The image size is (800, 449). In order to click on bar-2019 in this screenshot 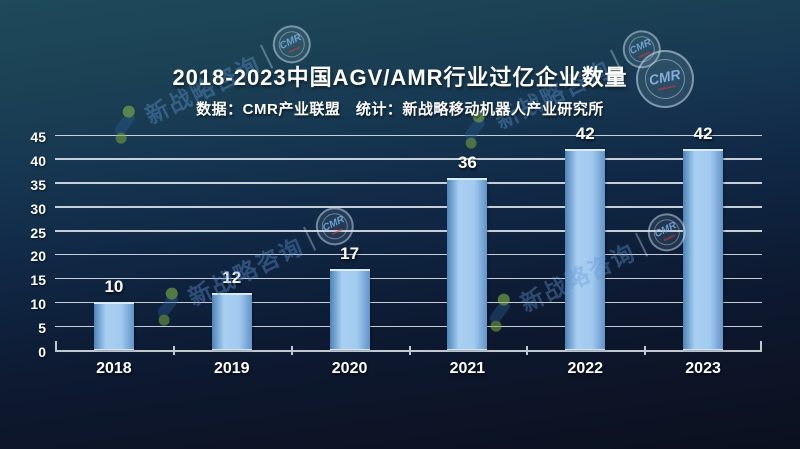, I will do `click(231, 321)`.